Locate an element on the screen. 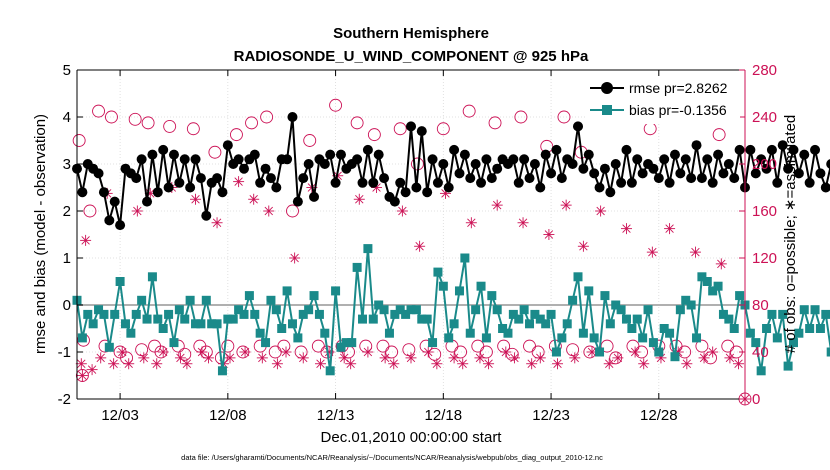  y2-tick-label: 200 is located at coordinates (764, 164).